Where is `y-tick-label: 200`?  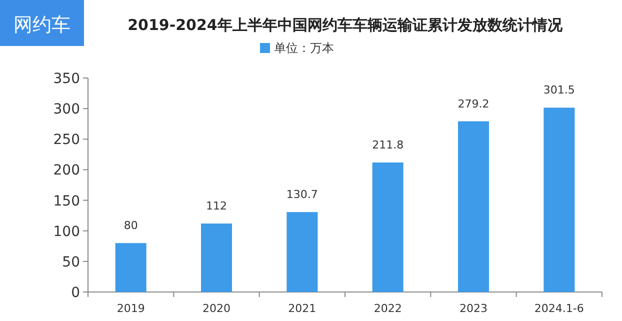
y-tick-label: 200 is located at coordinates (66, 170).